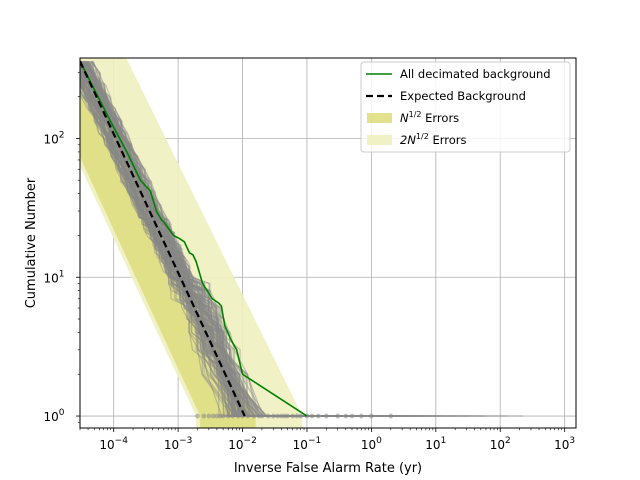  Describe the element at coordinates (50, 278) in the screenshot. I see `y-tick-base: 10` at that location.